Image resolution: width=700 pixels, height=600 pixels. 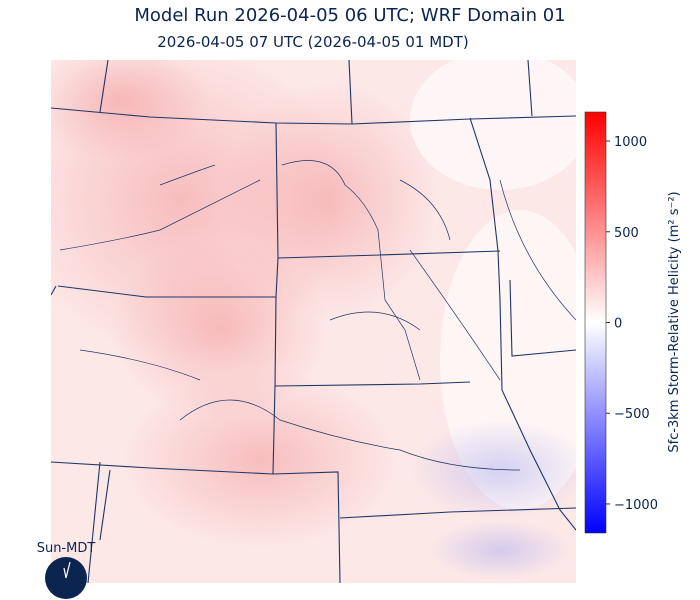 What do you see at coordinates (632, 414) in the screenshot?
I see `colorbar-tick-label: −500` at bounding box center [632, 414].